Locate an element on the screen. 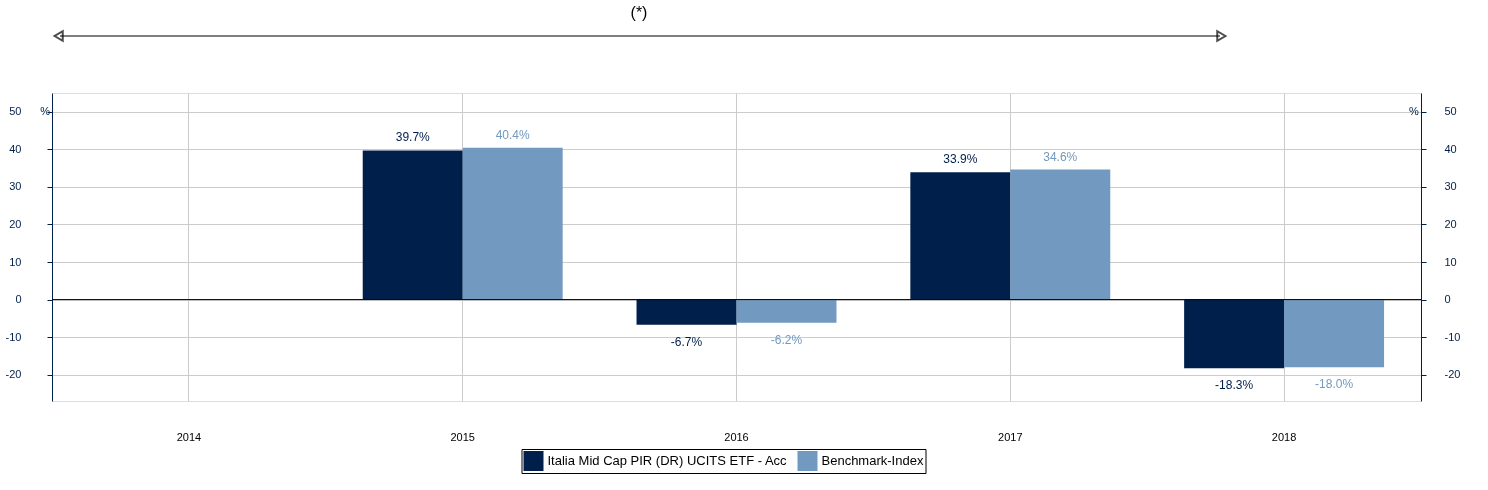 The image size is (1488, 490). x-tick-label: 2014 is located at coordinates (189, 436).